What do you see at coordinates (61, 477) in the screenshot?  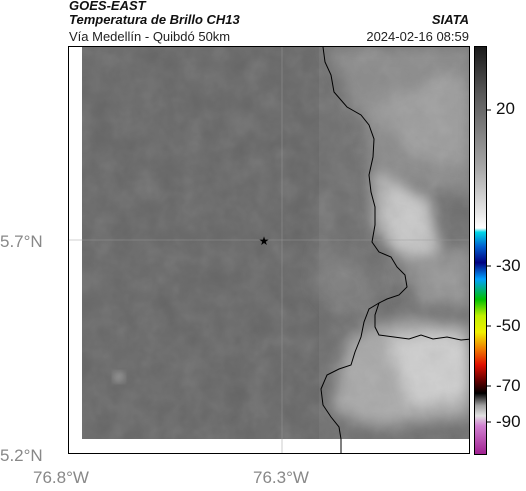 I see `longitude-label: 76.8°W` at bounding box center [61, 477].